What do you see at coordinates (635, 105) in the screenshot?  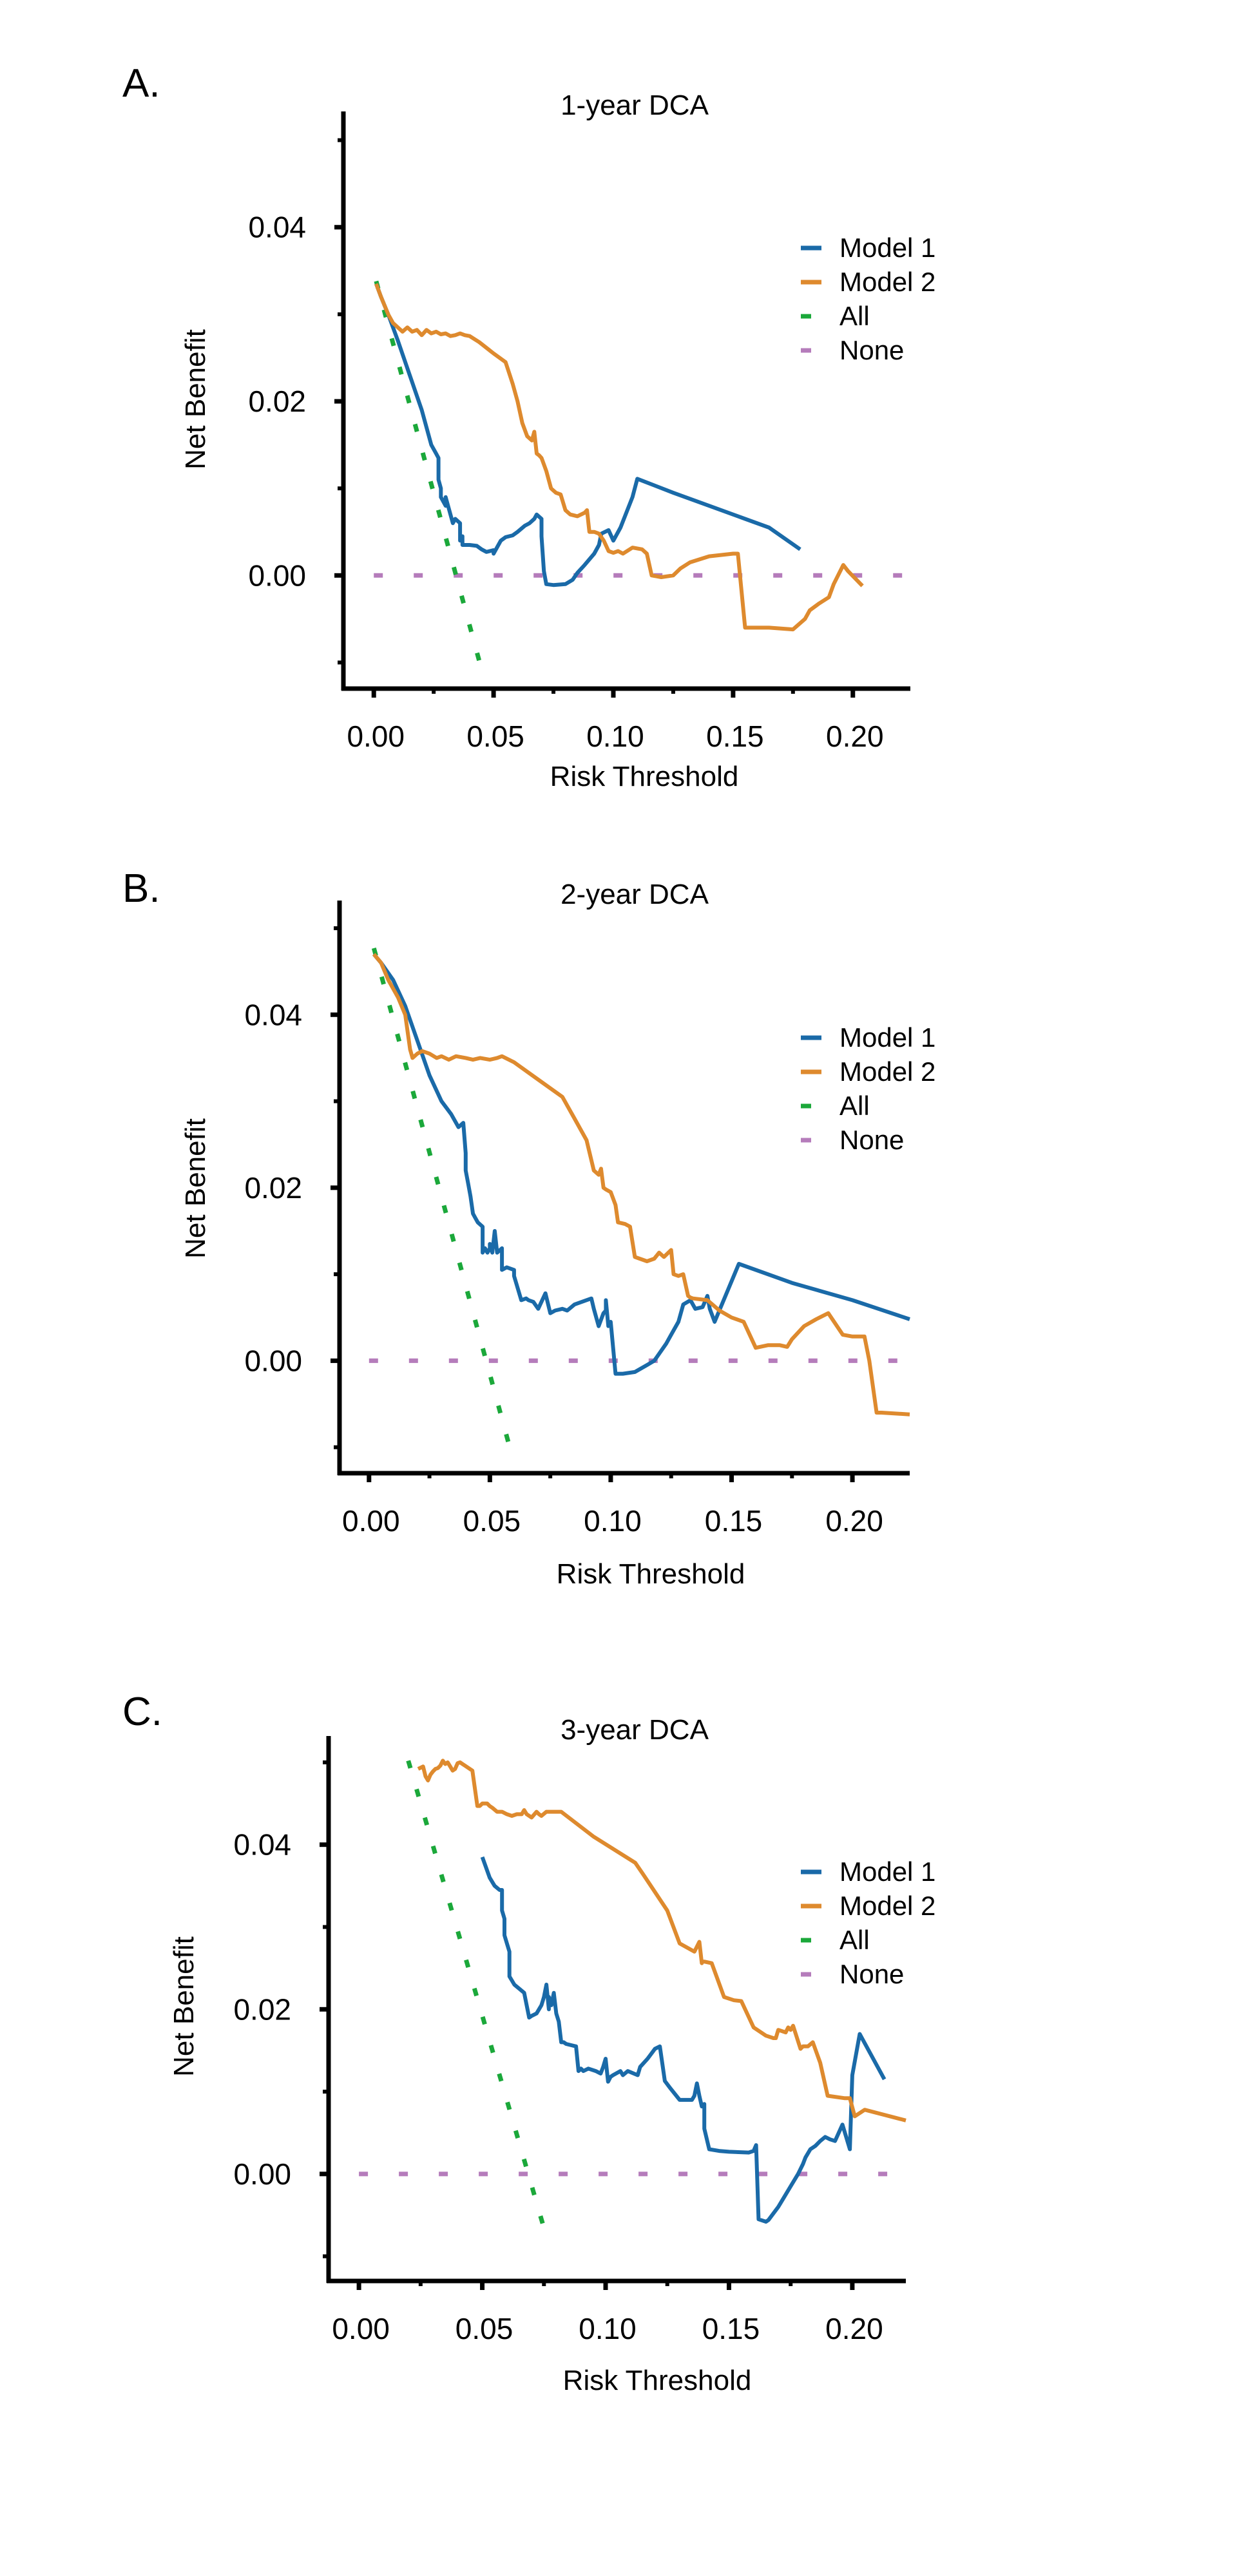 I see `chart-title: 1-year DCA` at bounding box center [635, 105].